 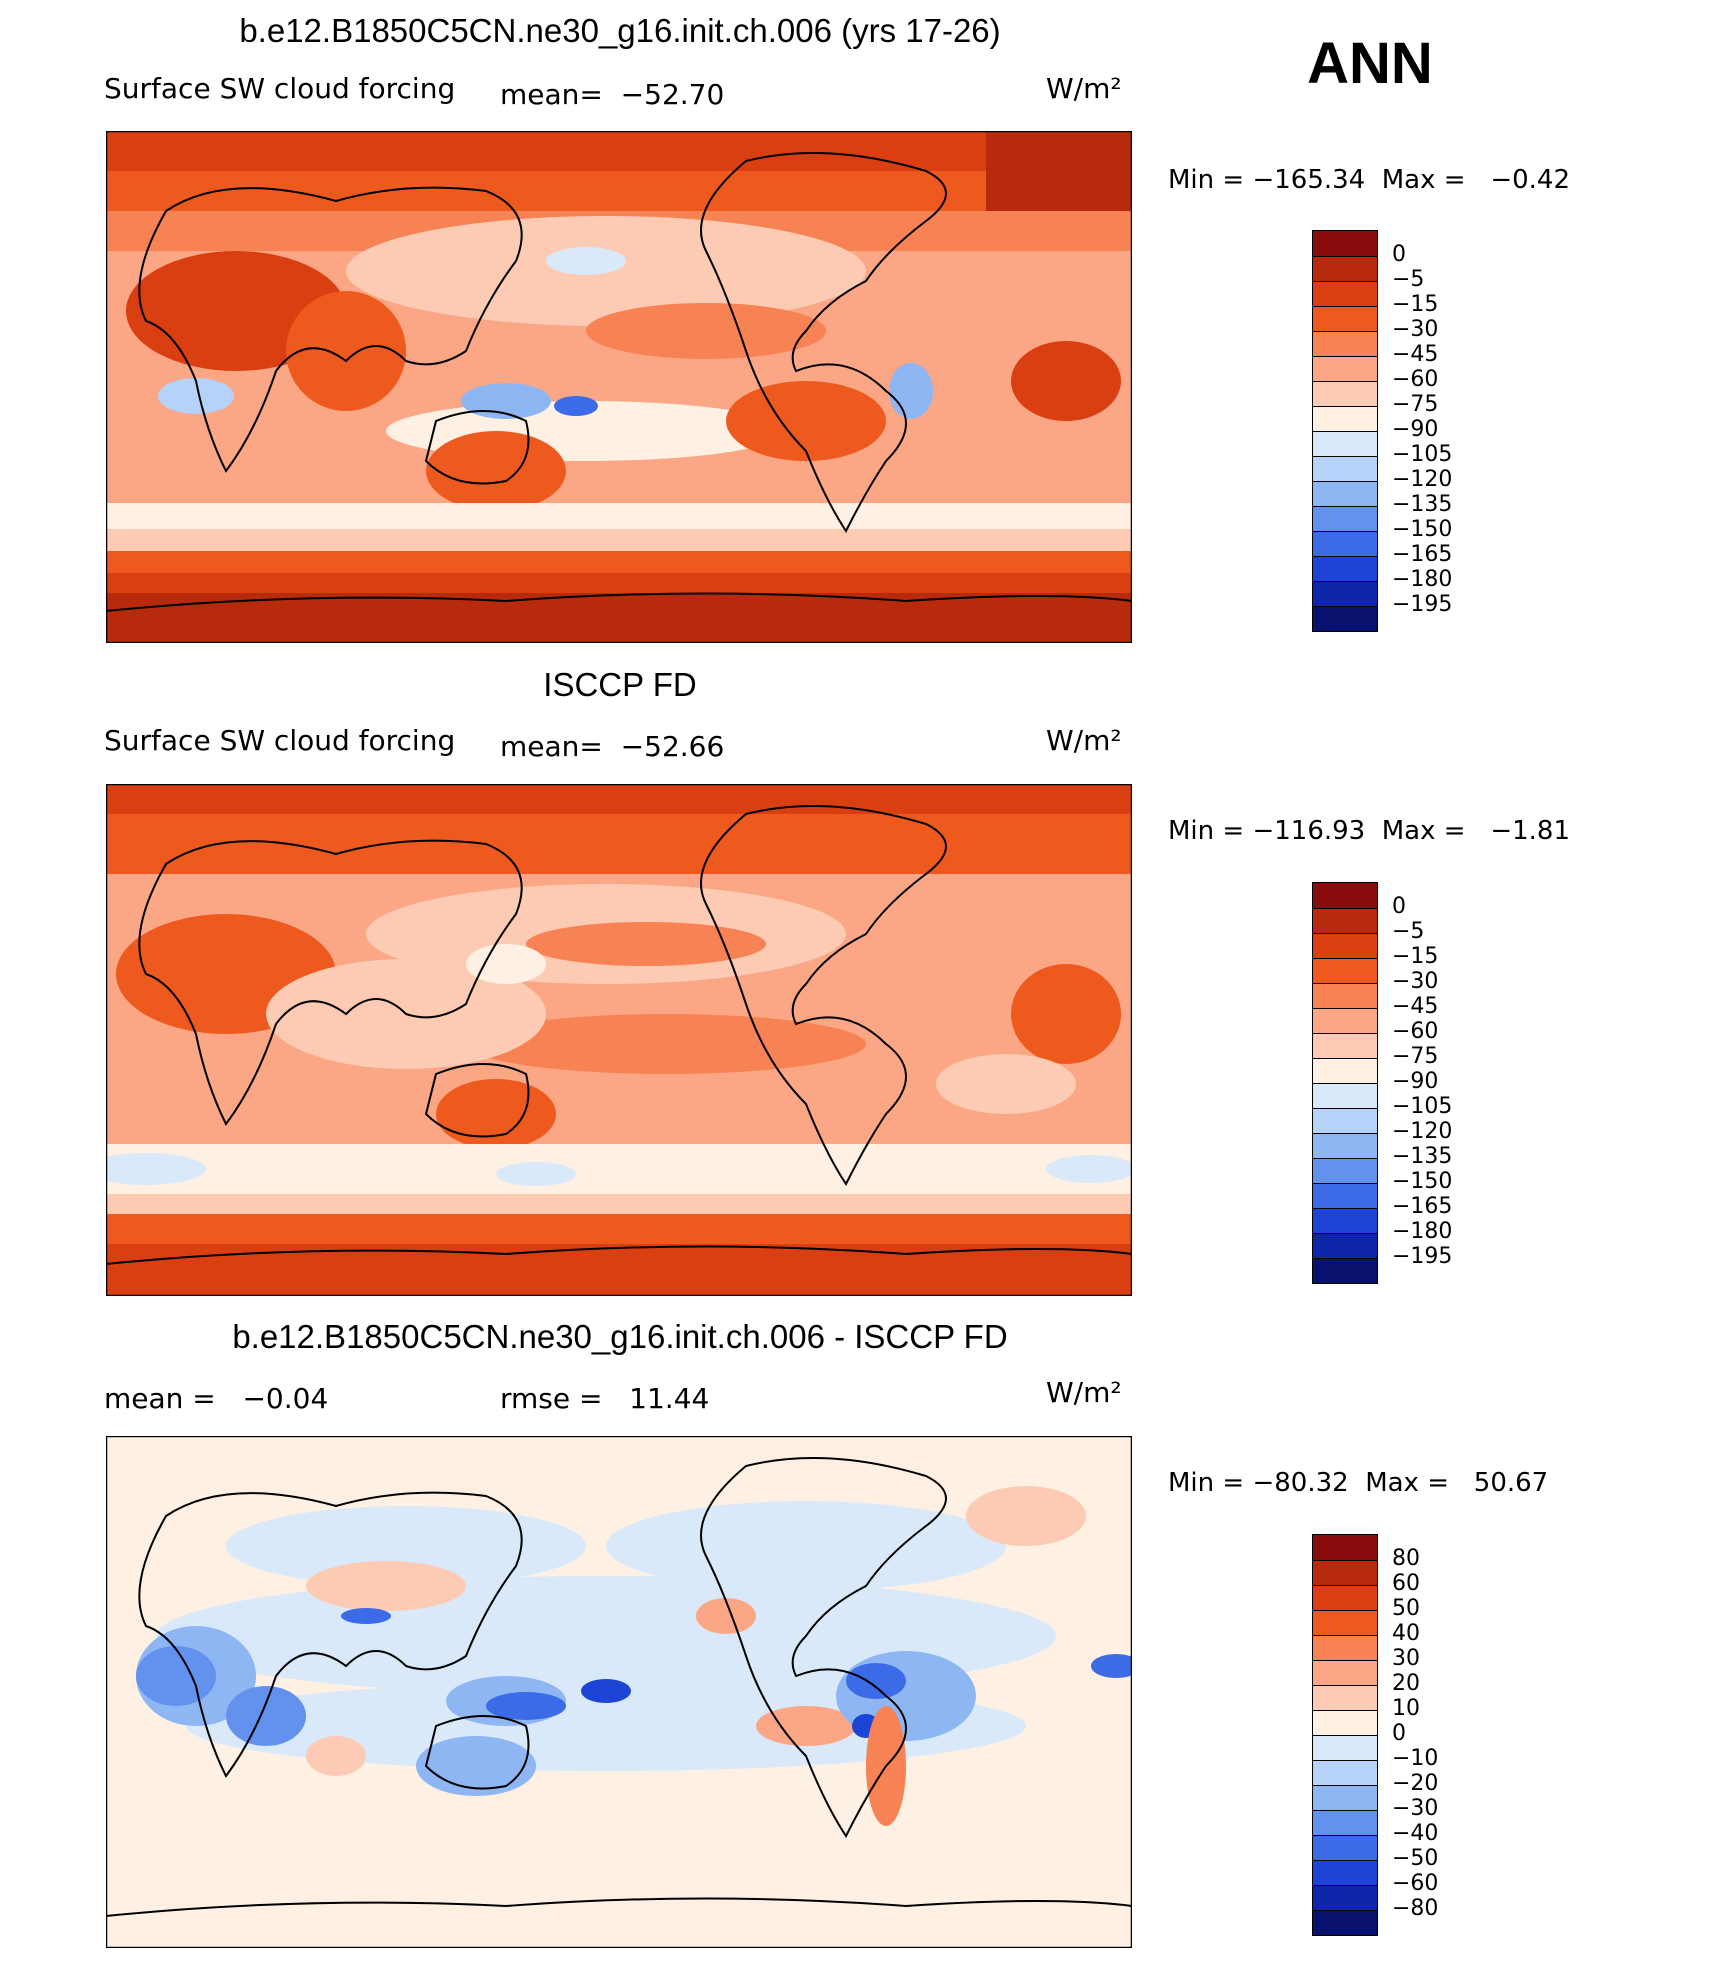 I want to click on colorbar-tick-label: −40, so click(x=1415, y=1833).